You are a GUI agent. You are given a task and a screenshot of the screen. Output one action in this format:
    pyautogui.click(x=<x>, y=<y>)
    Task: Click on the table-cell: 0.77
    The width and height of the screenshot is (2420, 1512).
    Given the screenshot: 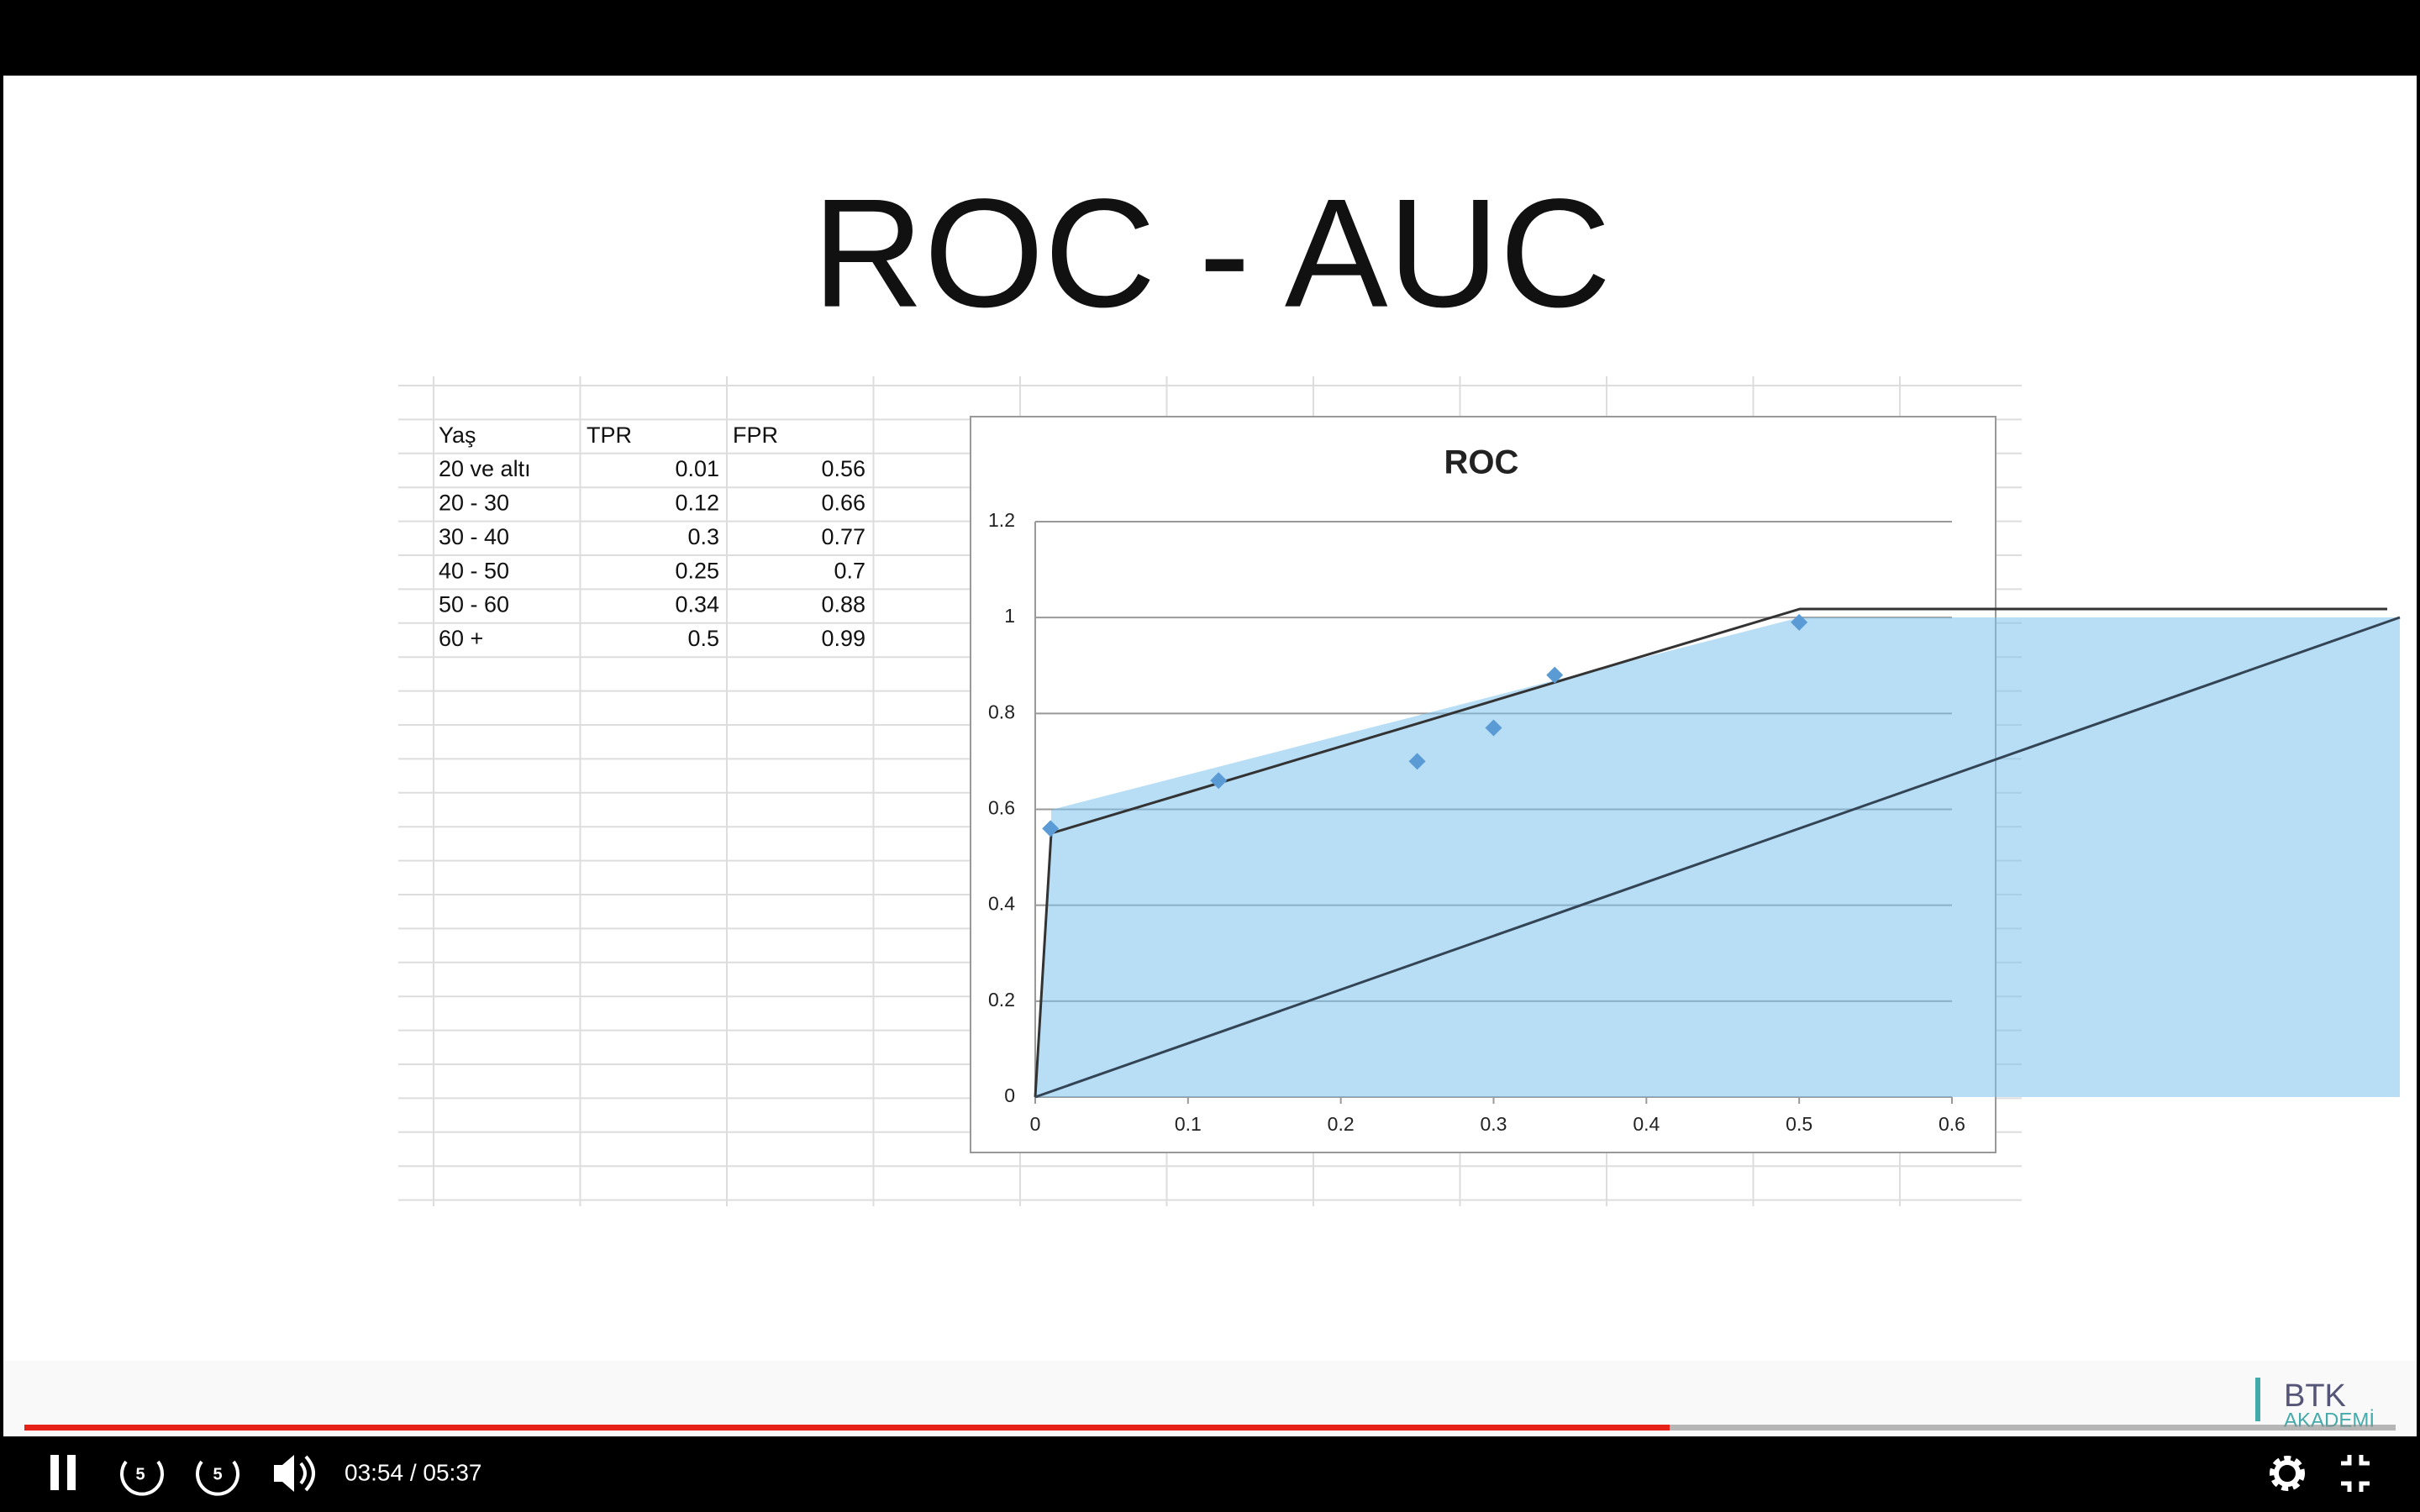 What is the action you would take?
    pyautogui.click(x=843, y=536)
    